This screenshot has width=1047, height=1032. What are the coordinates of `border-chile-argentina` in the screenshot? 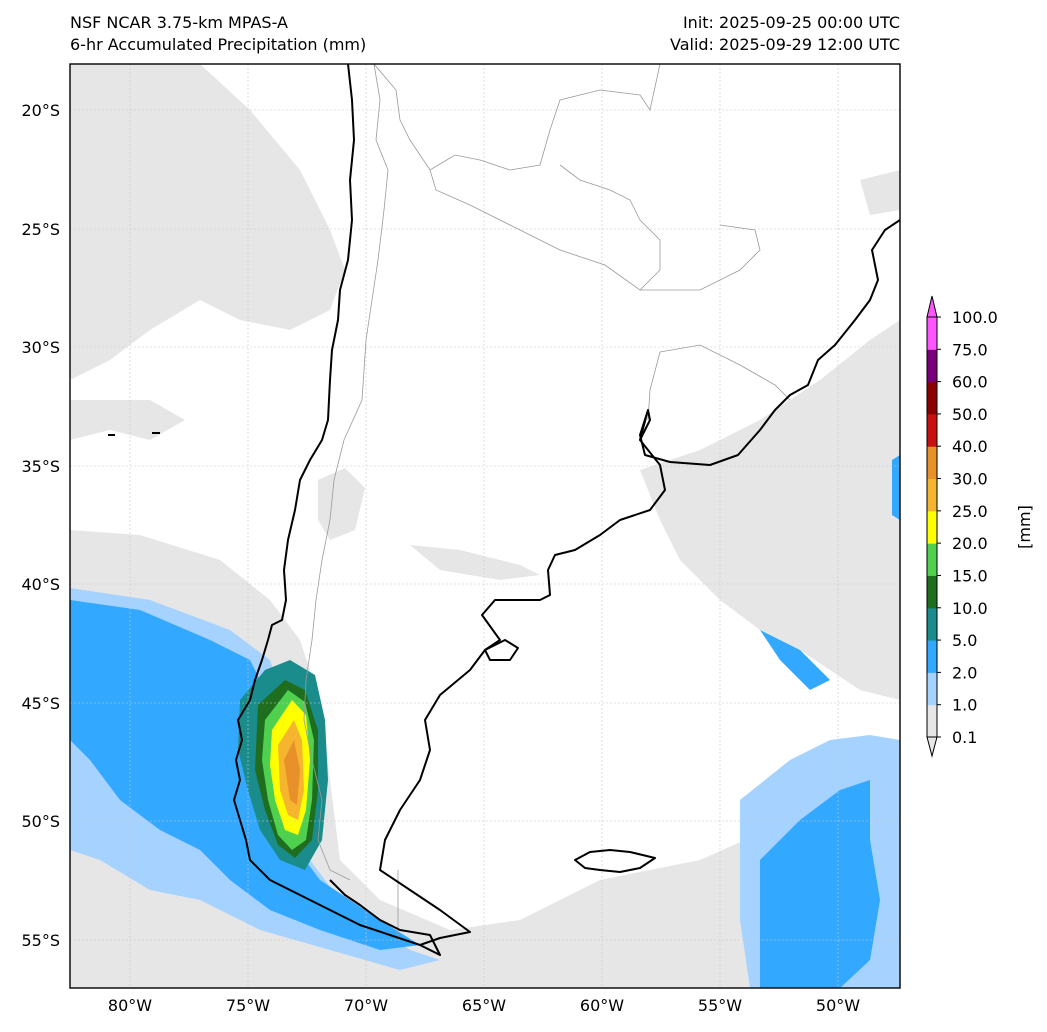 It's located at (346, 472).